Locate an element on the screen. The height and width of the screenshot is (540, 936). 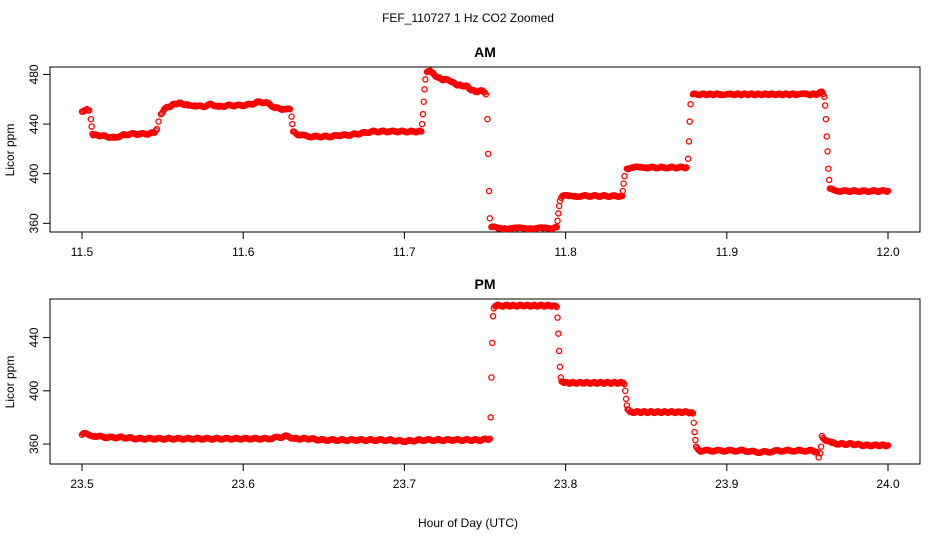
pm-y-axis-label: Licor ppm is located at coordinates (10, 382).